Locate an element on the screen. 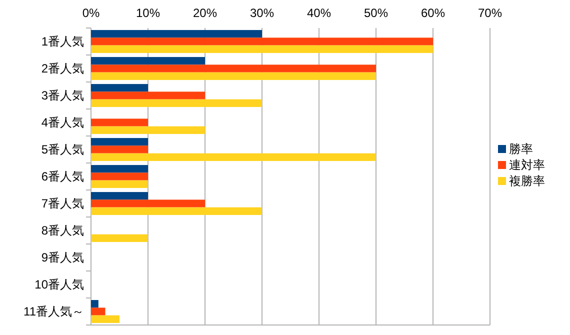 The image size is (570, 335). x-tick-label: 20% is located at coordinates (205, 13).